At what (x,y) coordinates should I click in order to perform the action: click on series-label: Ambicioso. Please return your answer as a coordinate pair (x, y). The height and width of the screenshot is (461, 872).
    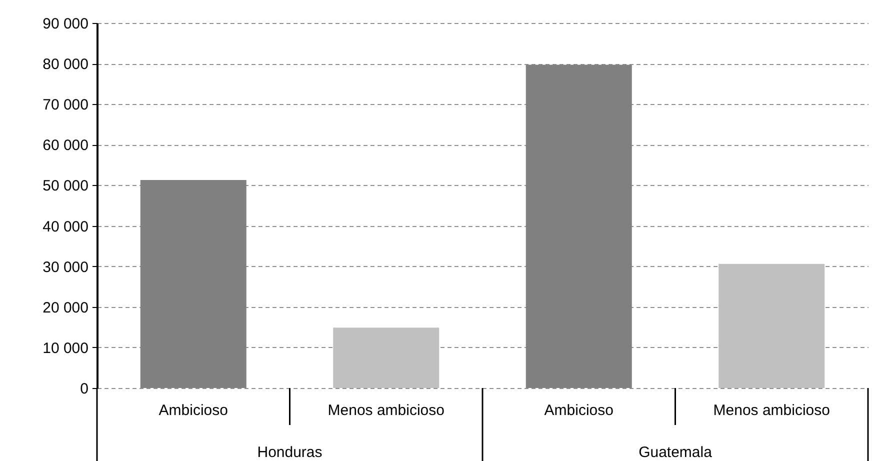
    Looking at the image, I should click on (193, 410).